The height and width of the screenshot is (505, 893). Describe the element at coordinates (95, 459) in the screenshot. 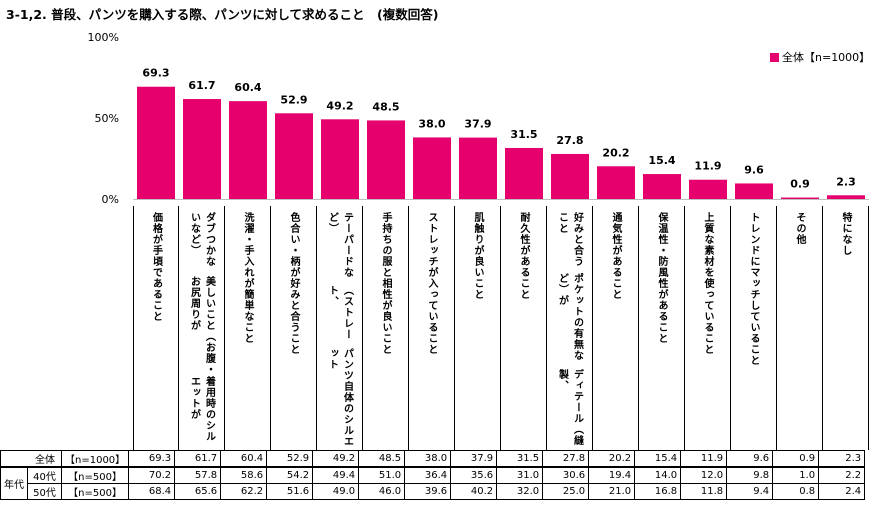

I see `row-n-label: 【n=1000】` at that location.